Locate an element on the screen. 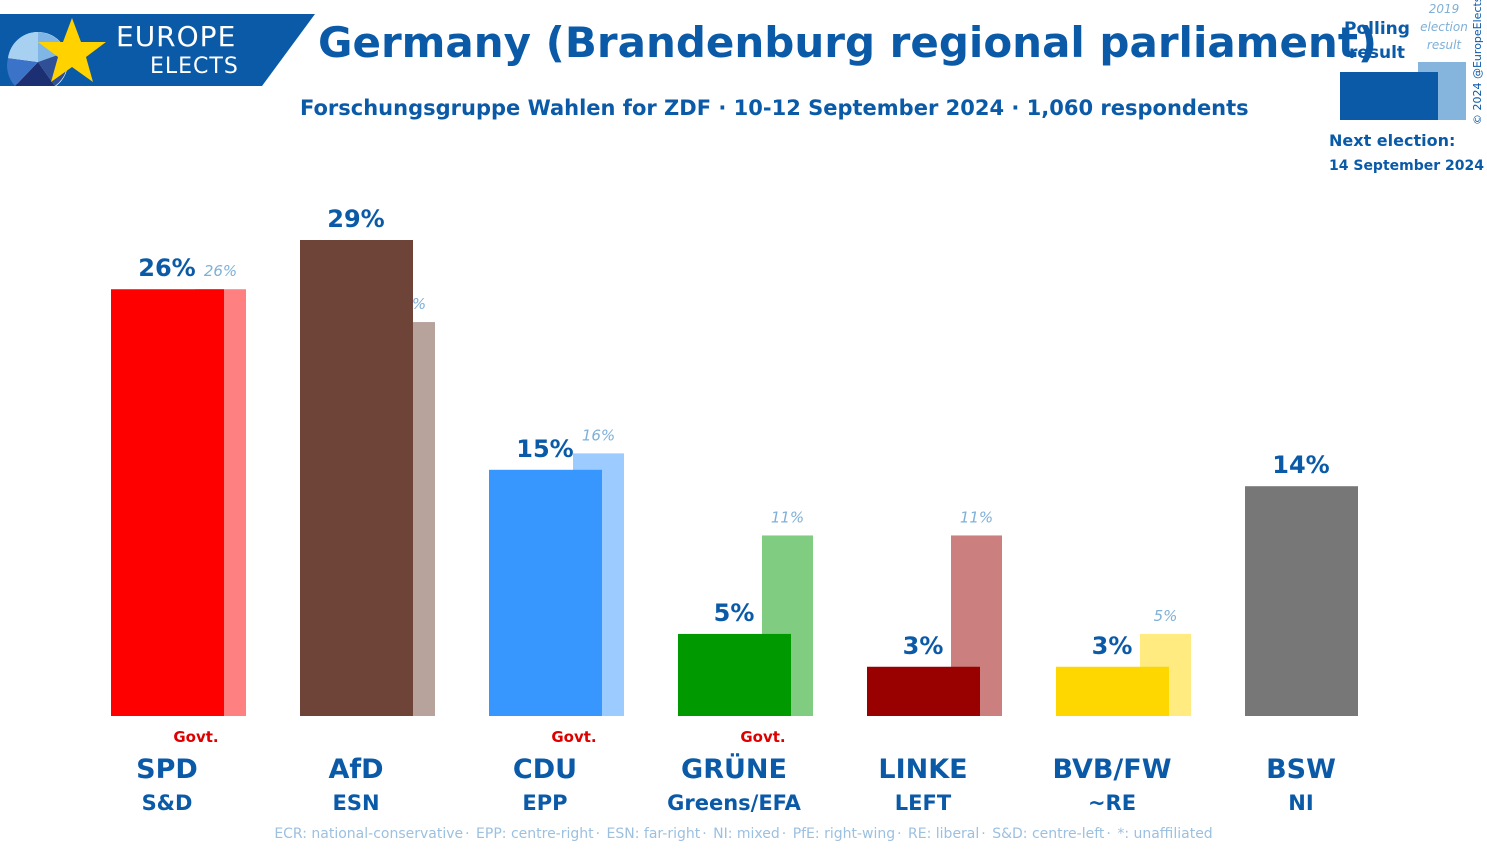 This screenshot has width=1487, height=852. logo-line-2: ELECTS is located at coordinates (194, 66).